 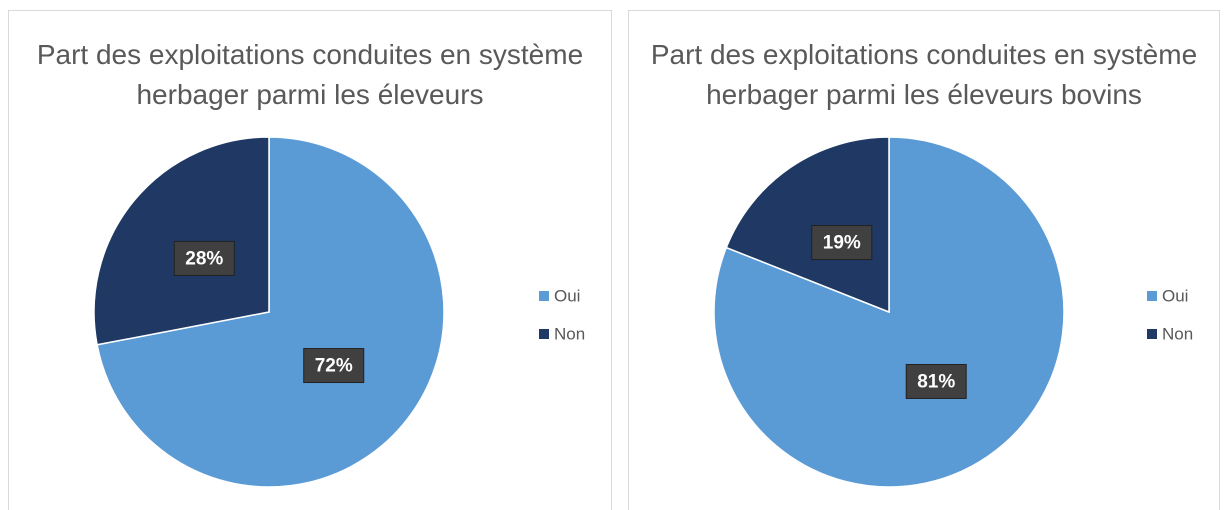 I want to click on data-label: 81%, so click(x=936, y=381).